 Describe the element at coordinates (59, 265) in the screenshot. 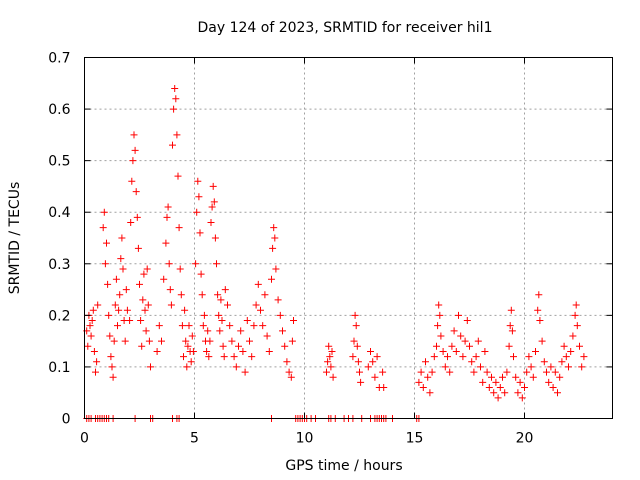

I see `y-tick-label: 0.3` at that location.